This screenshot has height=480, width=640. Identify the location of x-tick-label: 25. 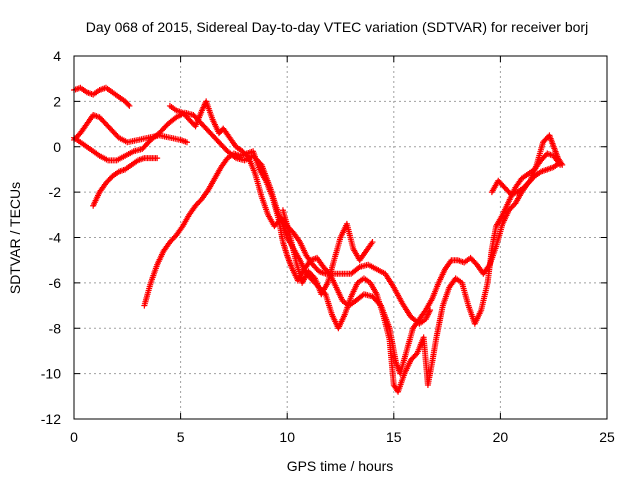
(607, 437).